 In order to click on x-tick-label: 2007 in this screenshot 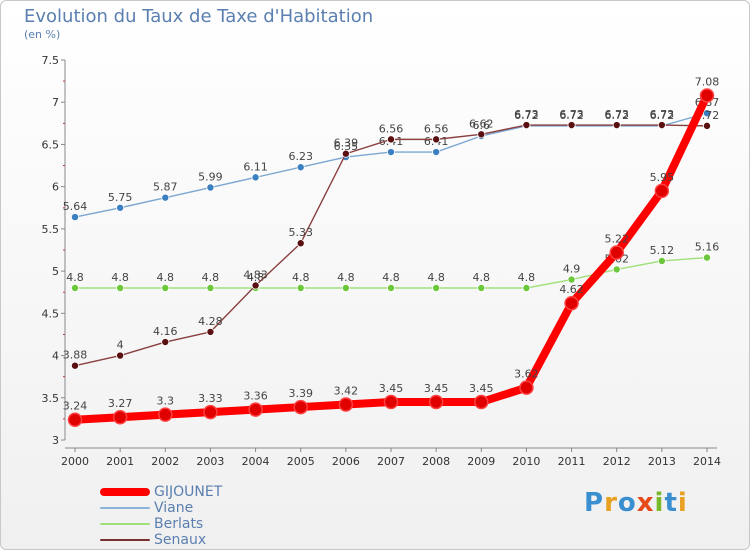, I will do `click(391, 461)`.